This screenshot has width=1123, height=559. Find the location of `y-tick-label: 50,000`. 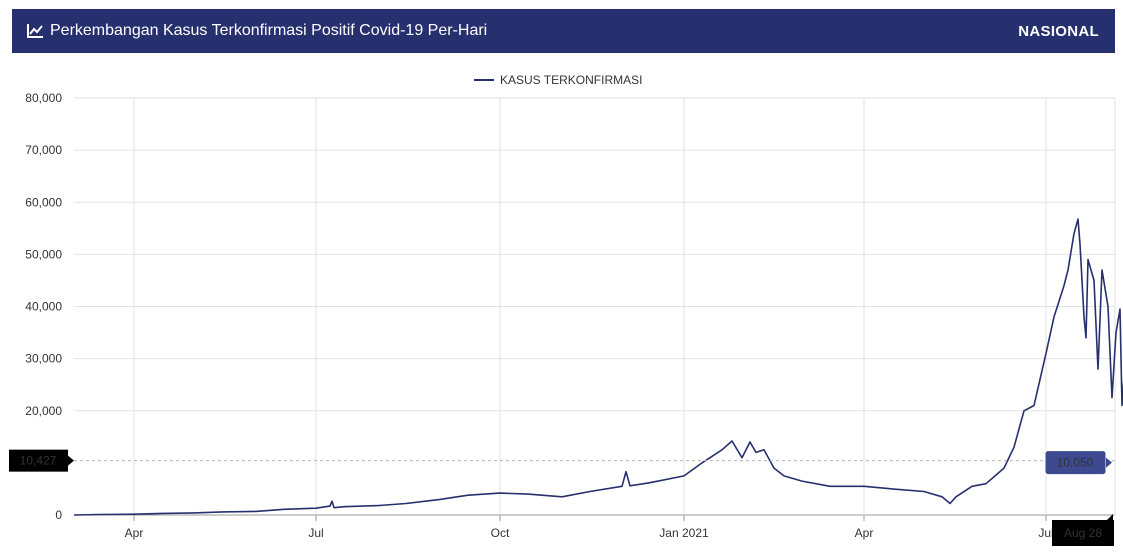

y-tick-label: 50,000 is located at coordinates (43, 254).